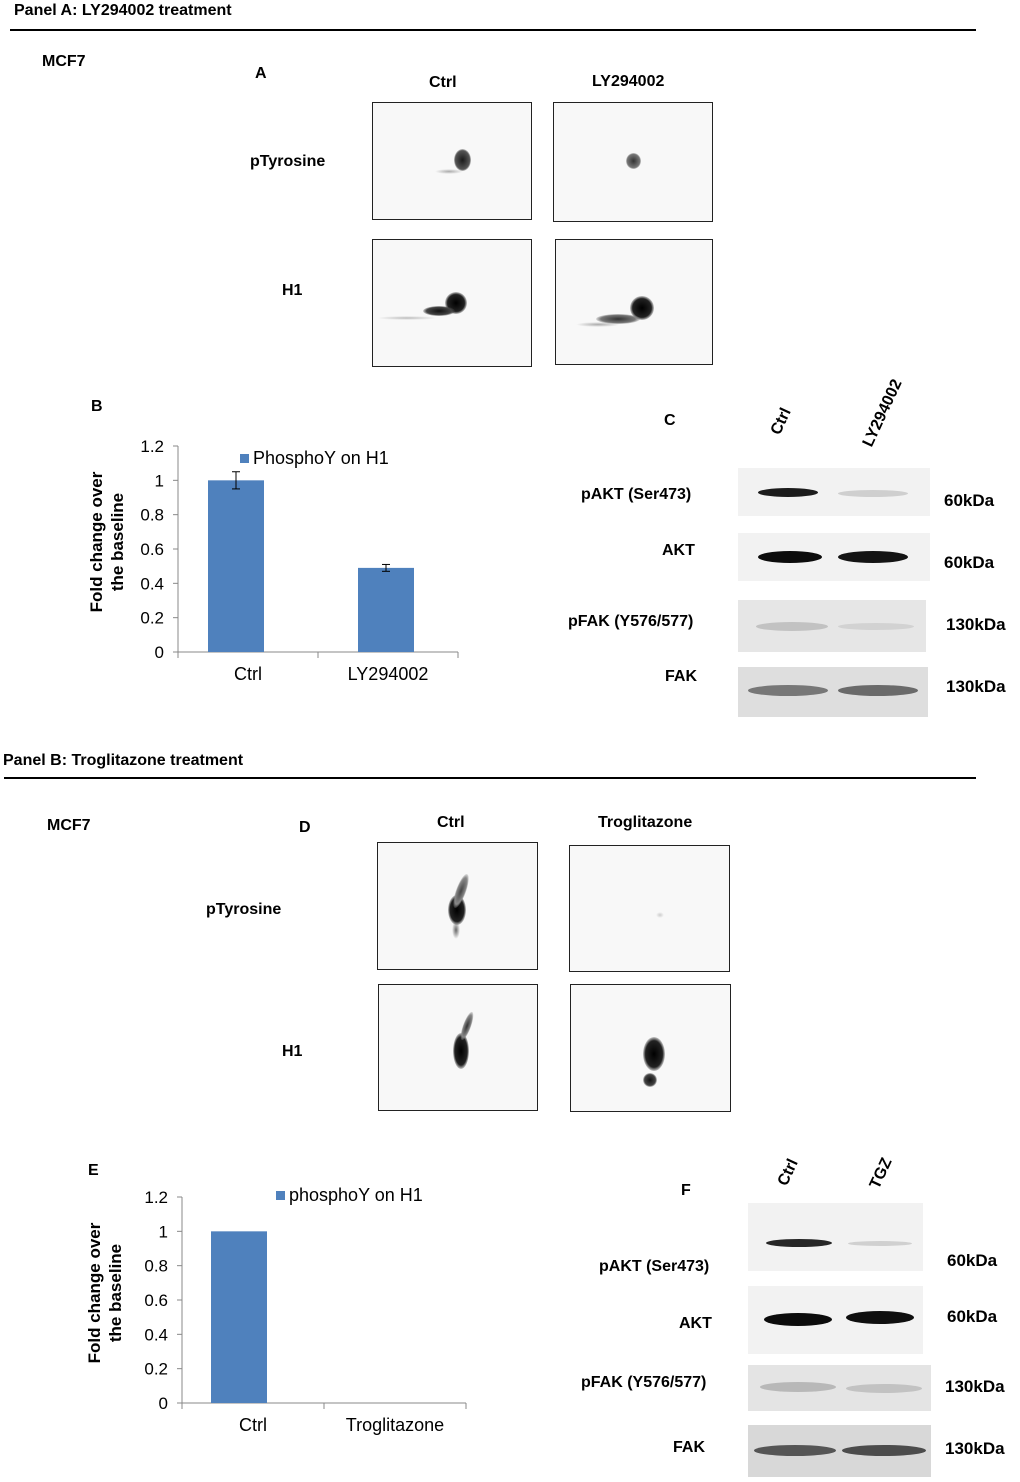  Describe the element at coordinates (833, 692) in the screenshot. I see `strip-c-fak` at that location.